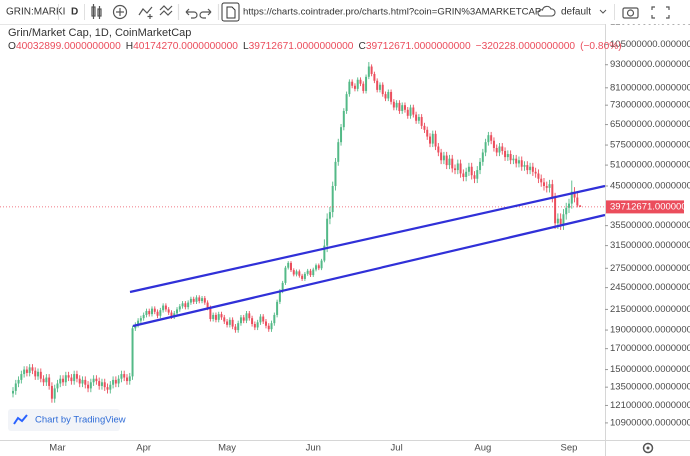  I want to click on y-tick-label: 57500000.0000000000, so click(650, 145).